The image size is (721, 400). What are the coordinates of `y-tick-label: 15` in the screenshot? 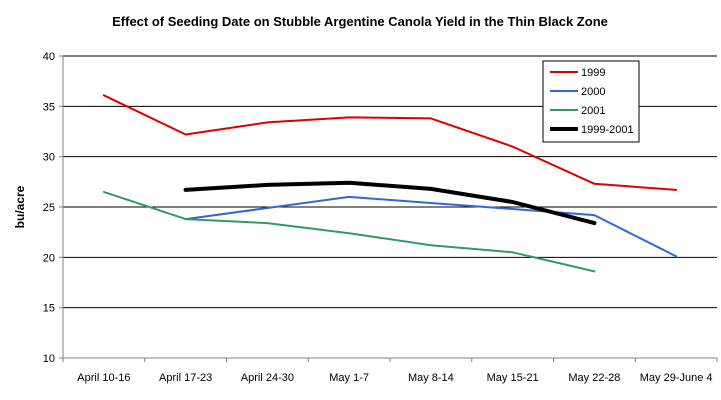 It's located at (49, 309).